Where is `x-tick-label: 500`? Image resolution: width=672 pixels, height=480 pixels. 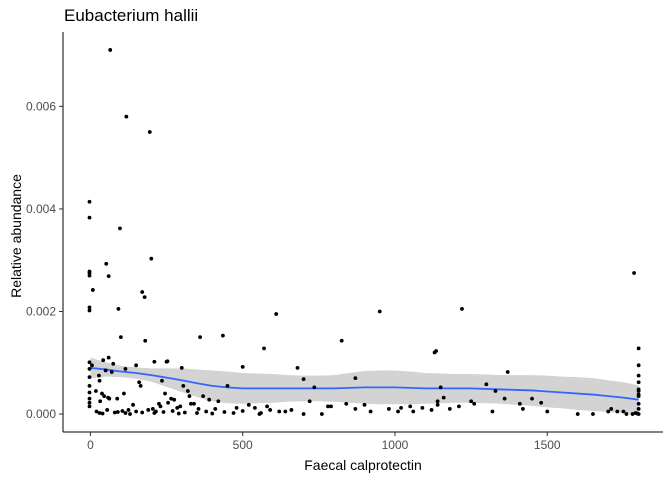 x-tick-label: 500 is located at coordinates (243, 445).